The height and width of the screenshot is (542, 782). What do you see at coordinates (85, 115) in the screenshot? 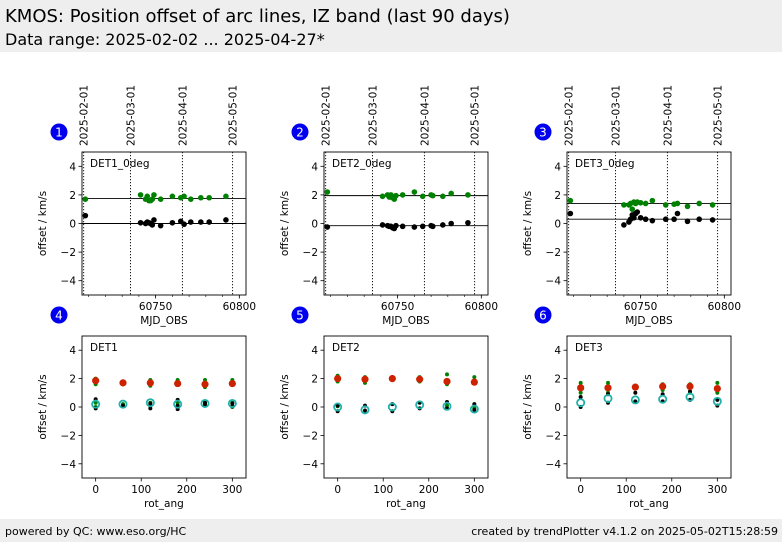
I see `date-tick-label: 2025-02-01` at bounding box center [85, 115].